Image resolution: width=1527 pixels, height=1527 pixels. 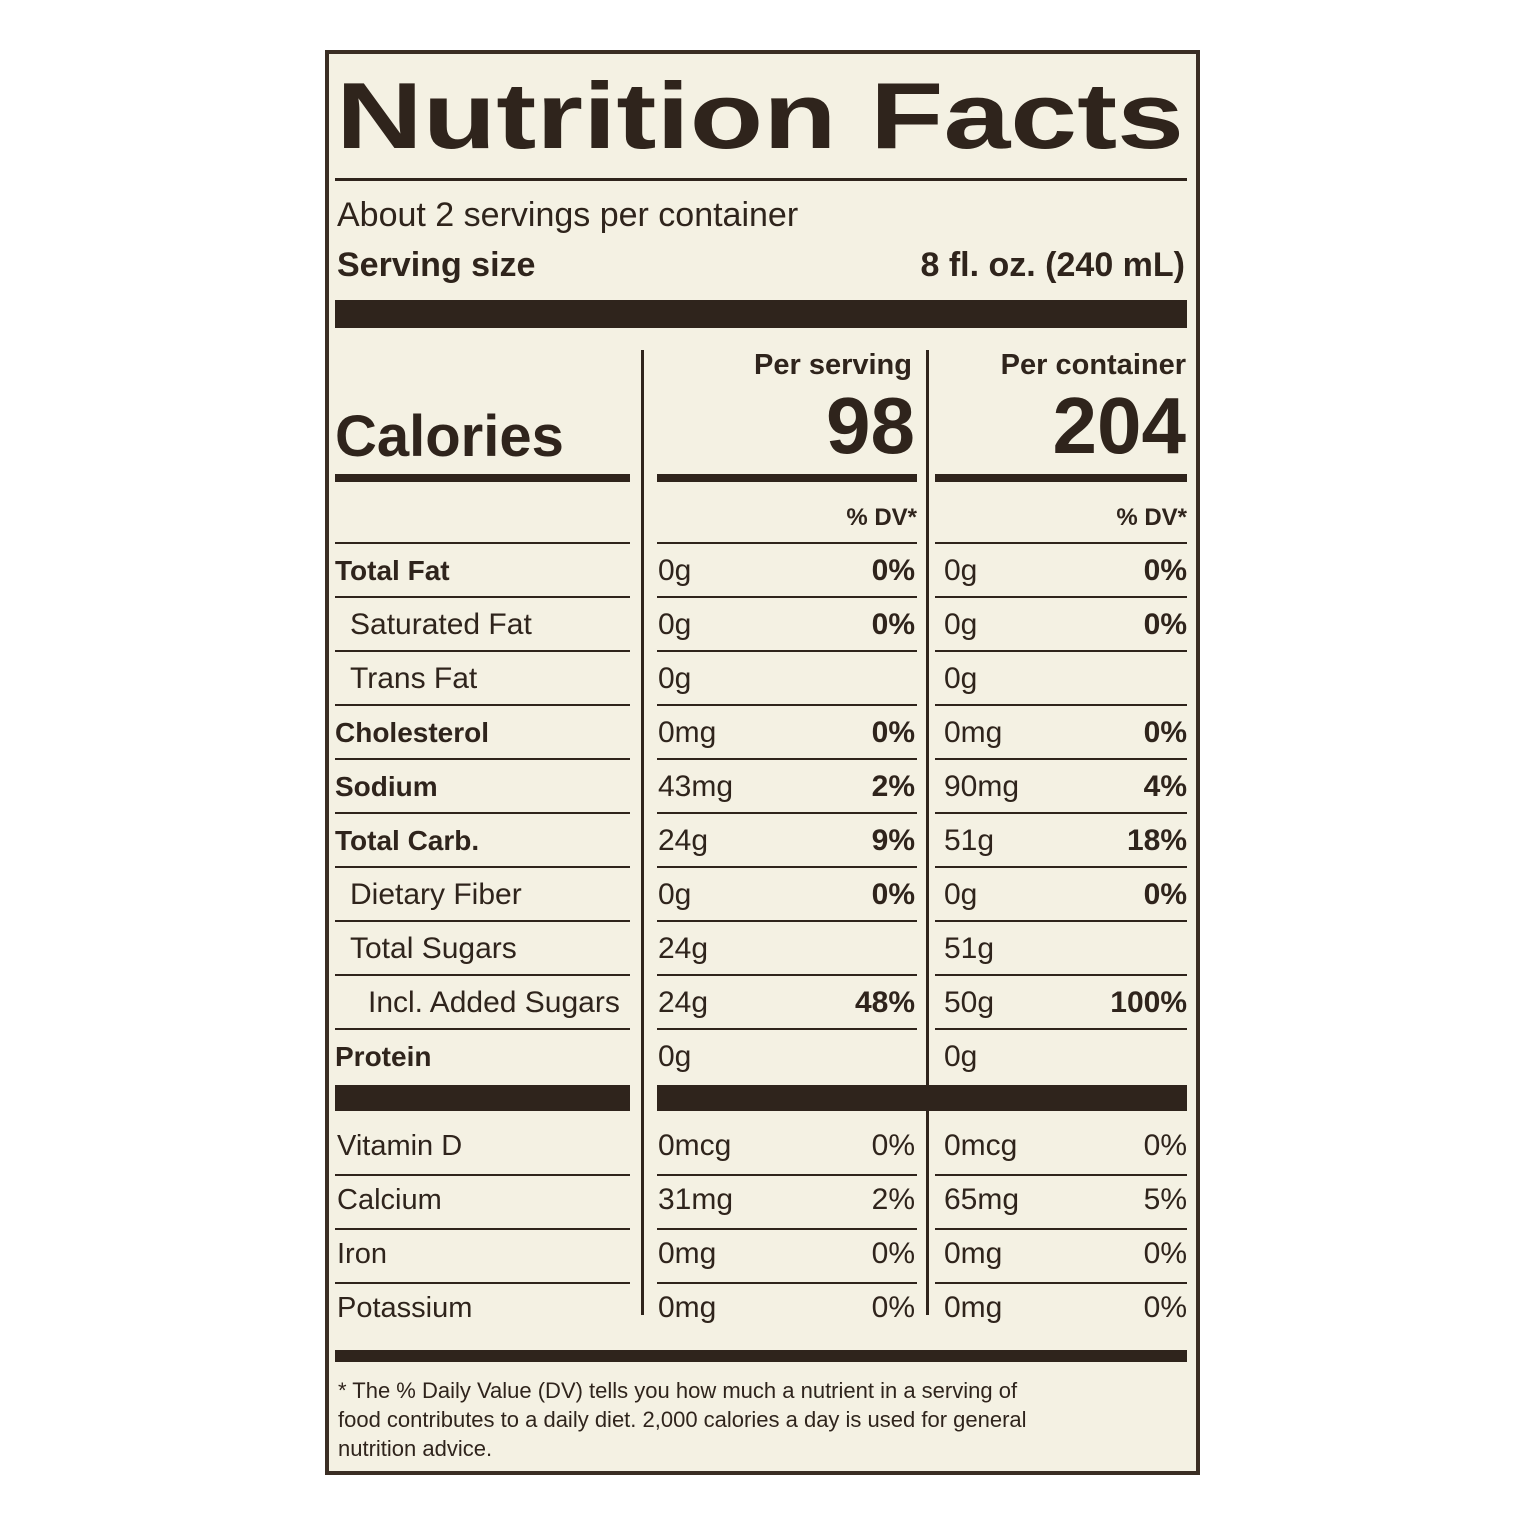 I want to click on amount: 90mg, so click(x=981, y=786).